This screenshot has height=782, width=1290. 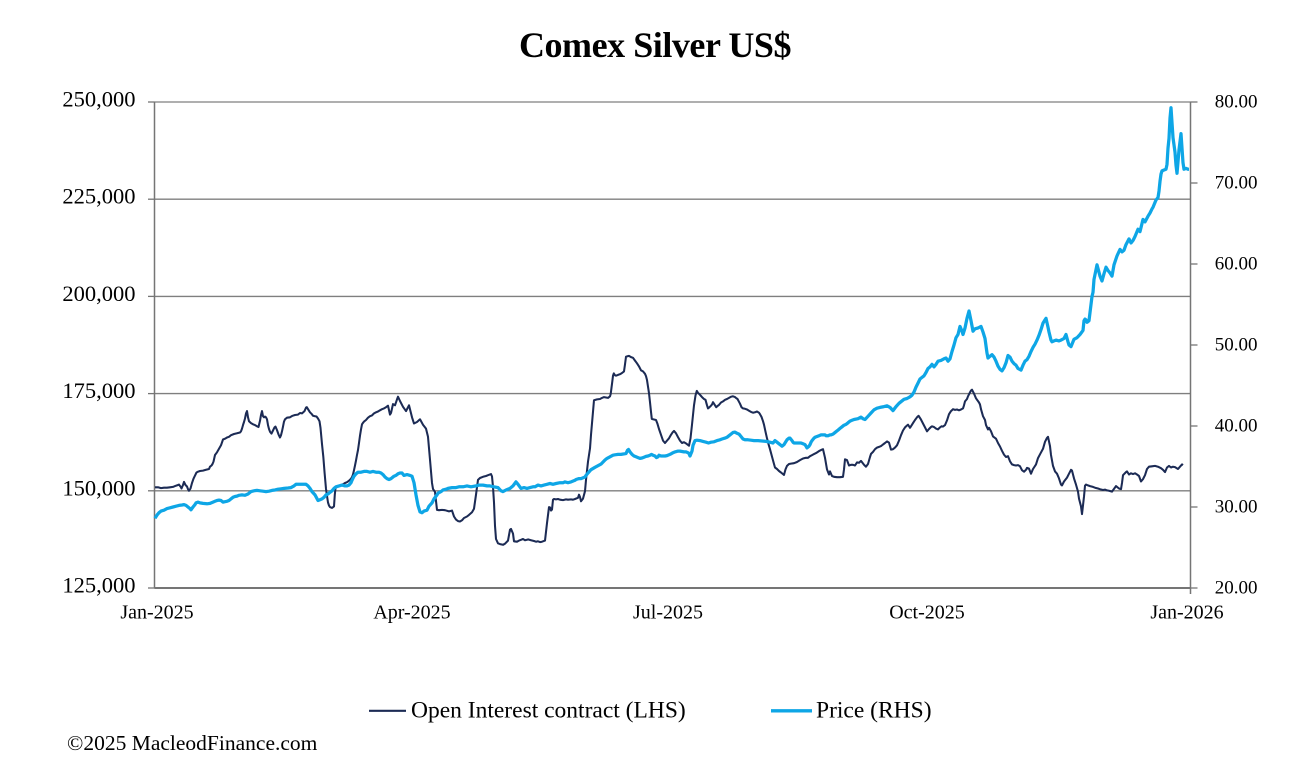 What do you see at coordinates (192, 743) in the screenshot?
I see `svg-text: ©2025 MacleodFinance.com` at bounding box center [192, 743].